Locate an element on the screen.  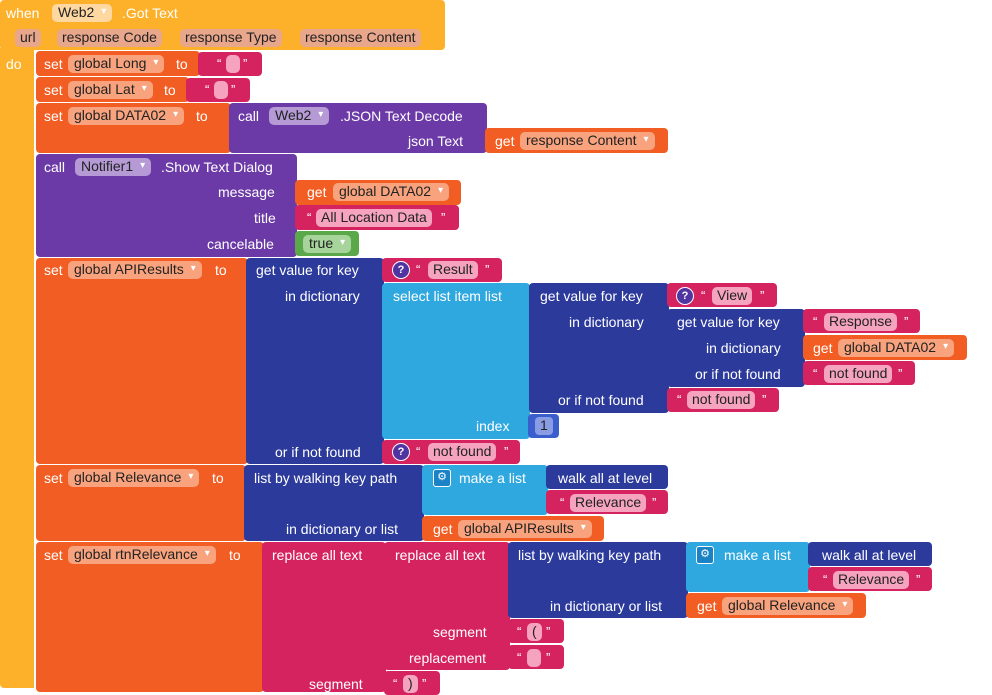
text-field-long is located at coordinates (233, 64).